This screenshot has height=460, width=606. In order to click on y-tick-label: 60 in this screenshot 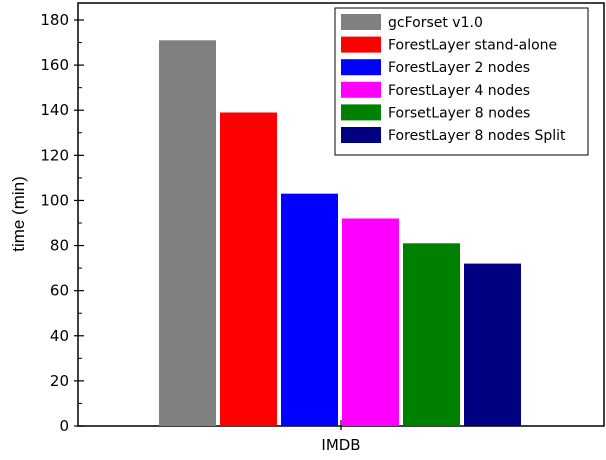, I will do `click(59, 291)`.